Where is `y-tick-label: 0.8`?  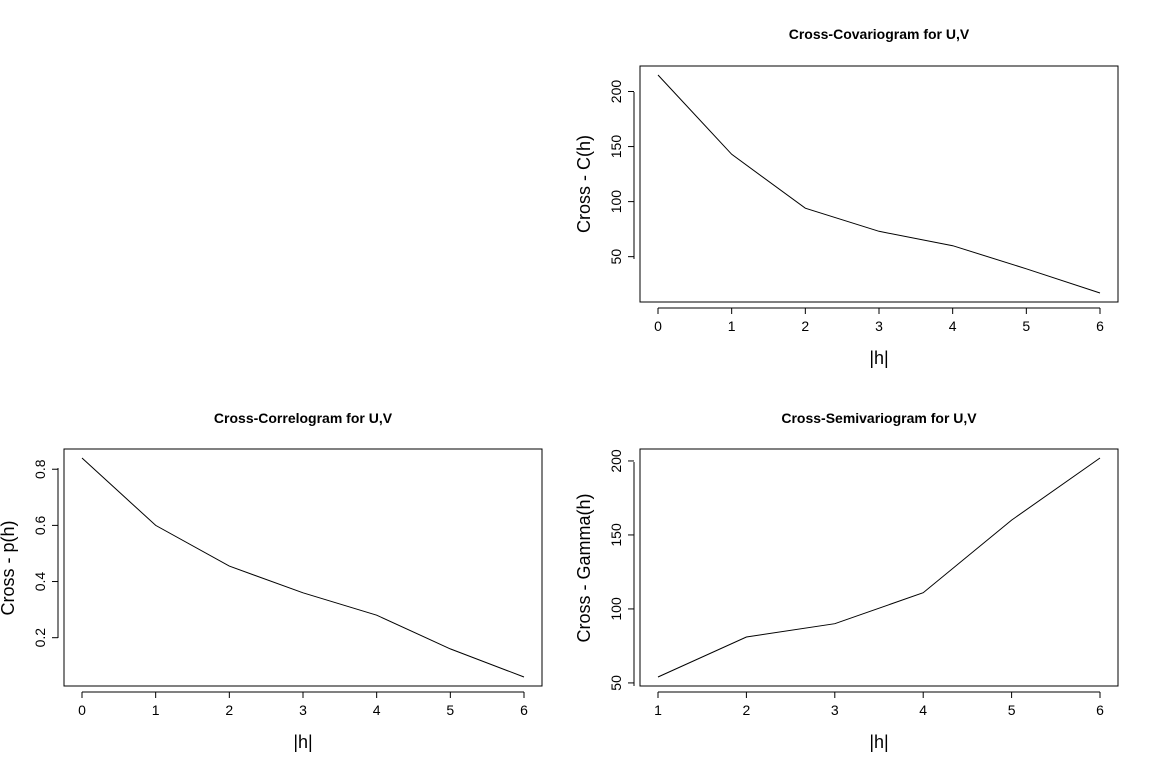 y-tick-label: 0.8 is located at coordinates (40, 469).